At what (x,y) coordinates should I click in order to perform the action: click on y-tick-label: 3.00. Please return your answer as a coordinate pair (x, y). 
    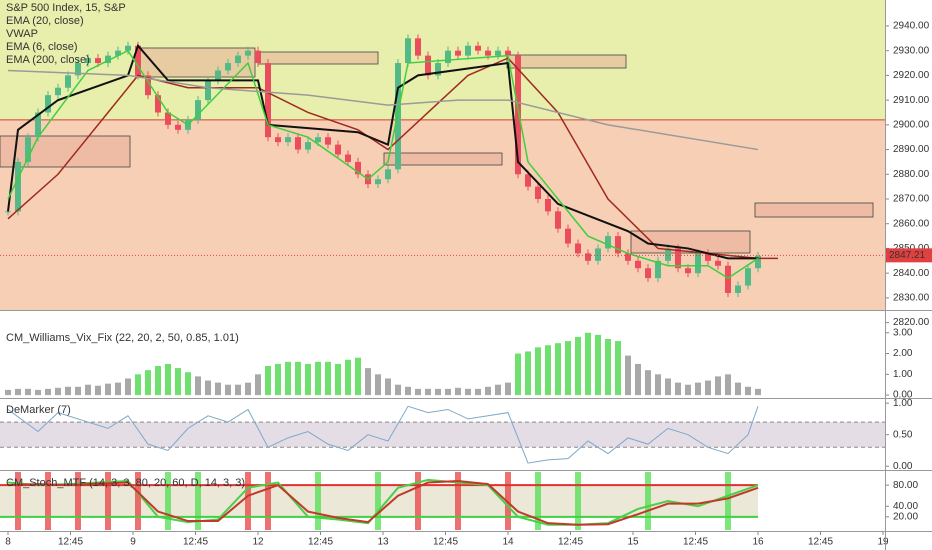
    Looking at the image, I should click on (903, 332).